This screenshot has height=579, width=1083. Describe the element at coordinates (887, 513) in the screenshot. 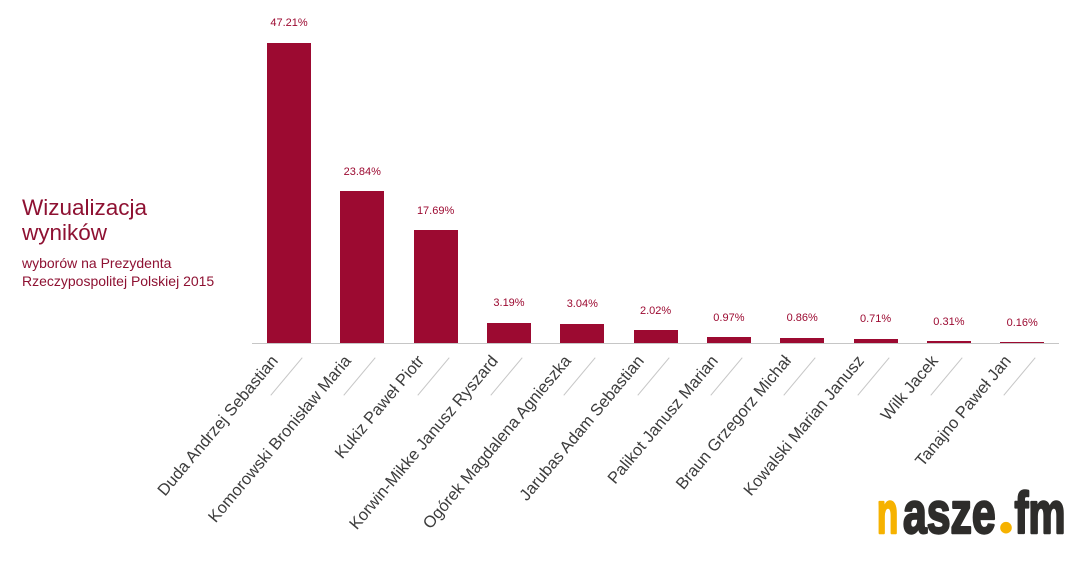

I see `svg-text: n` at that location.